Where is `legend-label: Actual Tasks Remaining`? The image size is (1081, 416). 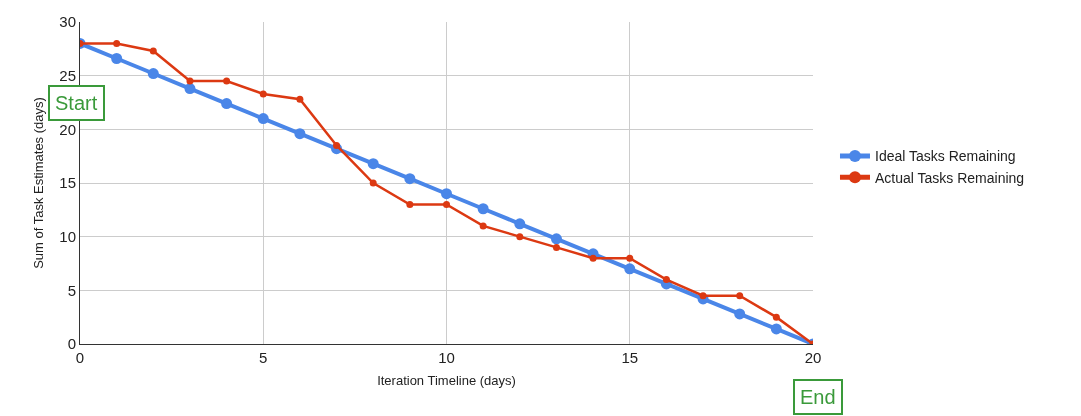
legend-label: Actual Tasks Remaining is located at coordinates (949, 177).